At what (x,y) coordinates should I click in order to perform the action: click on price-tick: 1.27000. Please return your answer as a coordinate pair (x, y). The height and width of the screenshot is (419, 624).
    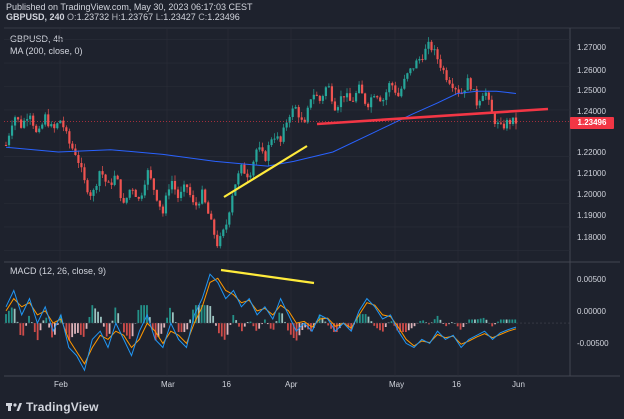
    Looking at the image, I should click on (591, 47).